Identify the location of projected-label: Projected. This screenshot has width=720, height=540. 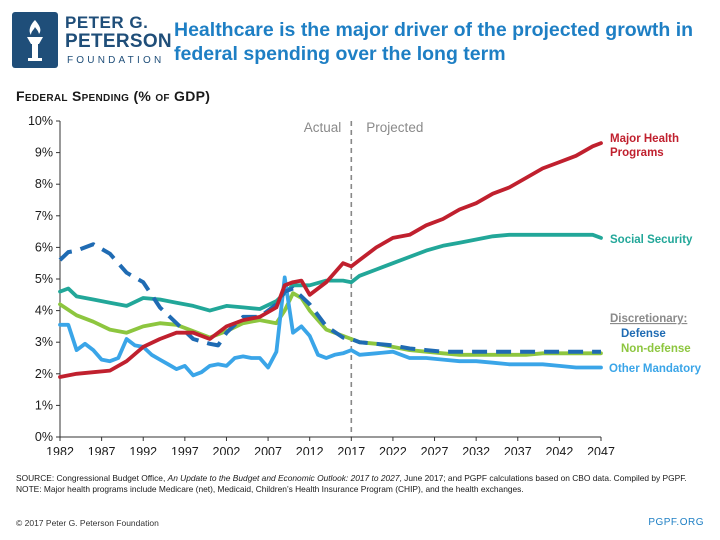
(394, 127).